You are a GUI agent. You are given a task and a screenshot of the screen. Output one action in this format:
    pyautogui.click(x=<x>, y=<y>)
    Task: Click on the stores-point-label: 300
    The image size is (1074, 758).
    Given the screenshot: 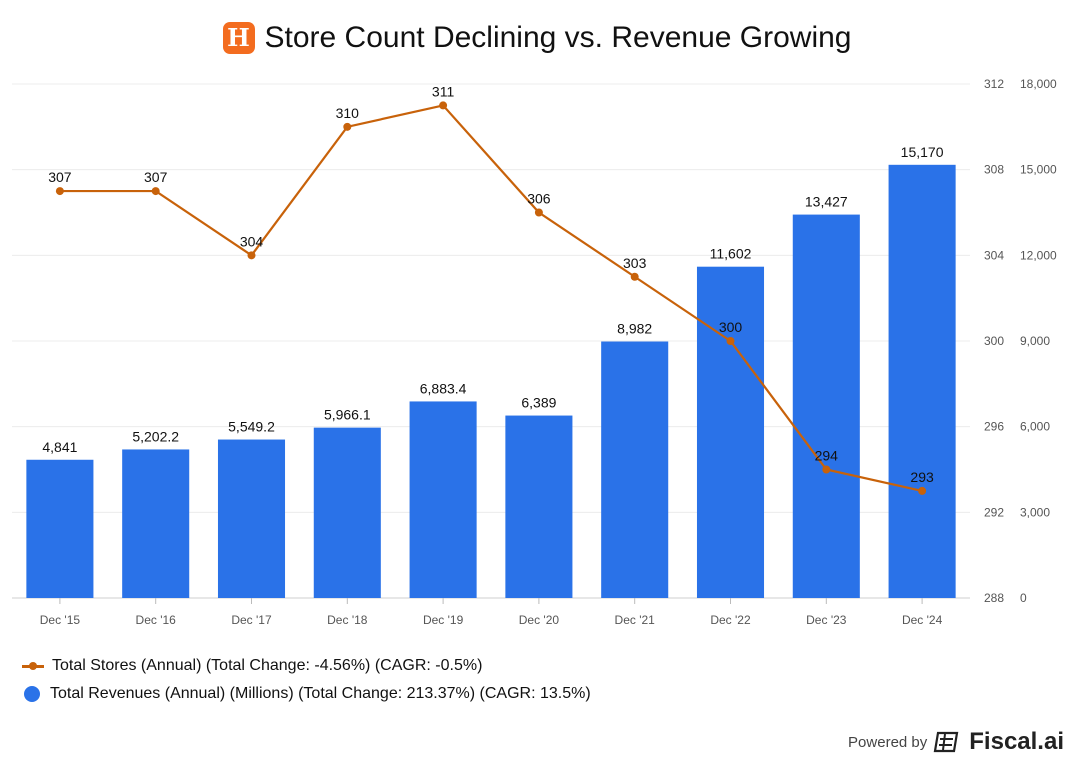 What is the action you would take?
    pyautogui.click(x=731, y=327)
    